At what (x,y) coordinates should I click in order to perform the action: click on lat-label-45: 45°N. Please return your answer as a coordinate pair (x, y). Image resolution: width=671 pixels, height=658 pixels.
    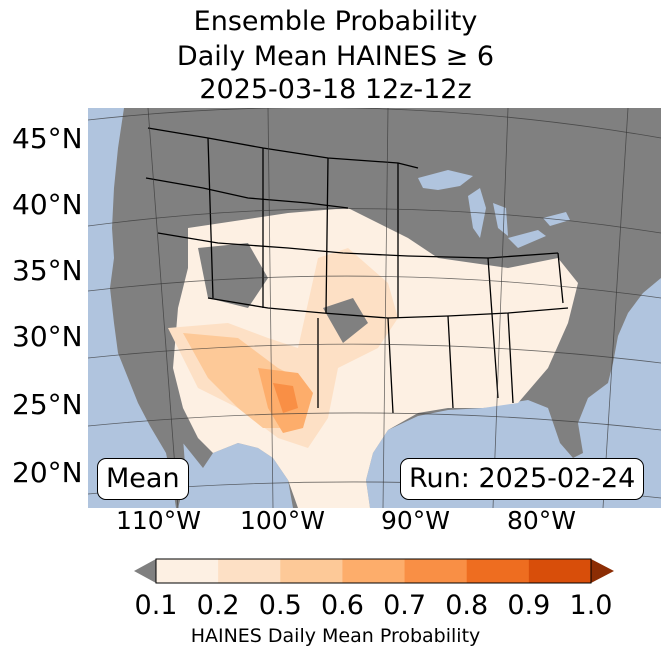
    Looking at the image, I should click on (47, 138).